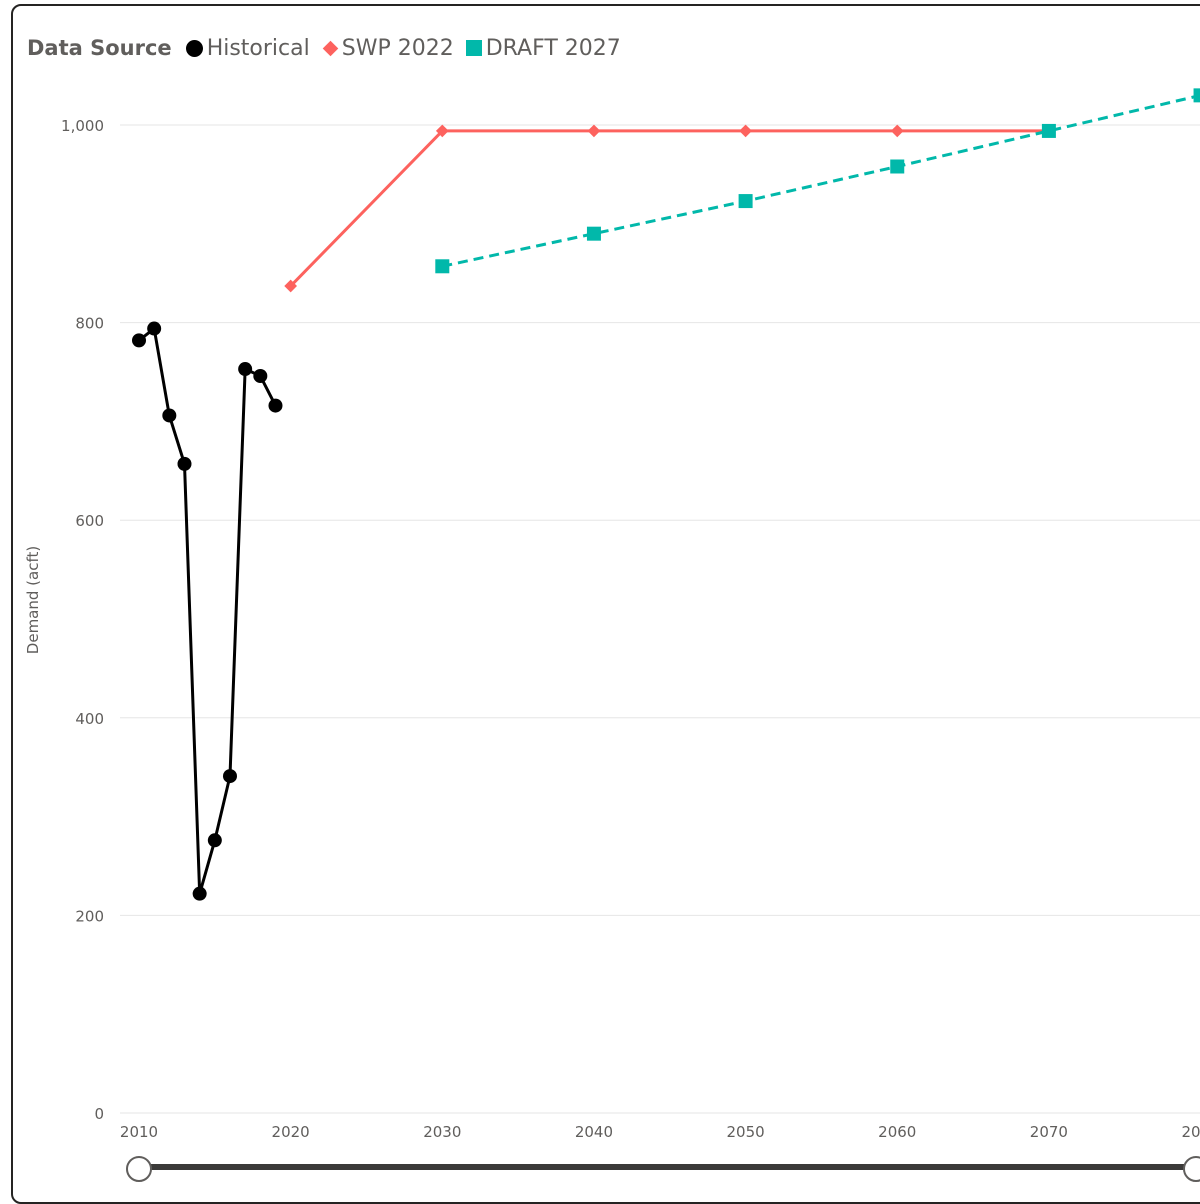 The height and width of the screenshot is (1204, 1200). Describe the element at coordinates (207, 611) in the screenshot. I see `series-line-historical` at that location.